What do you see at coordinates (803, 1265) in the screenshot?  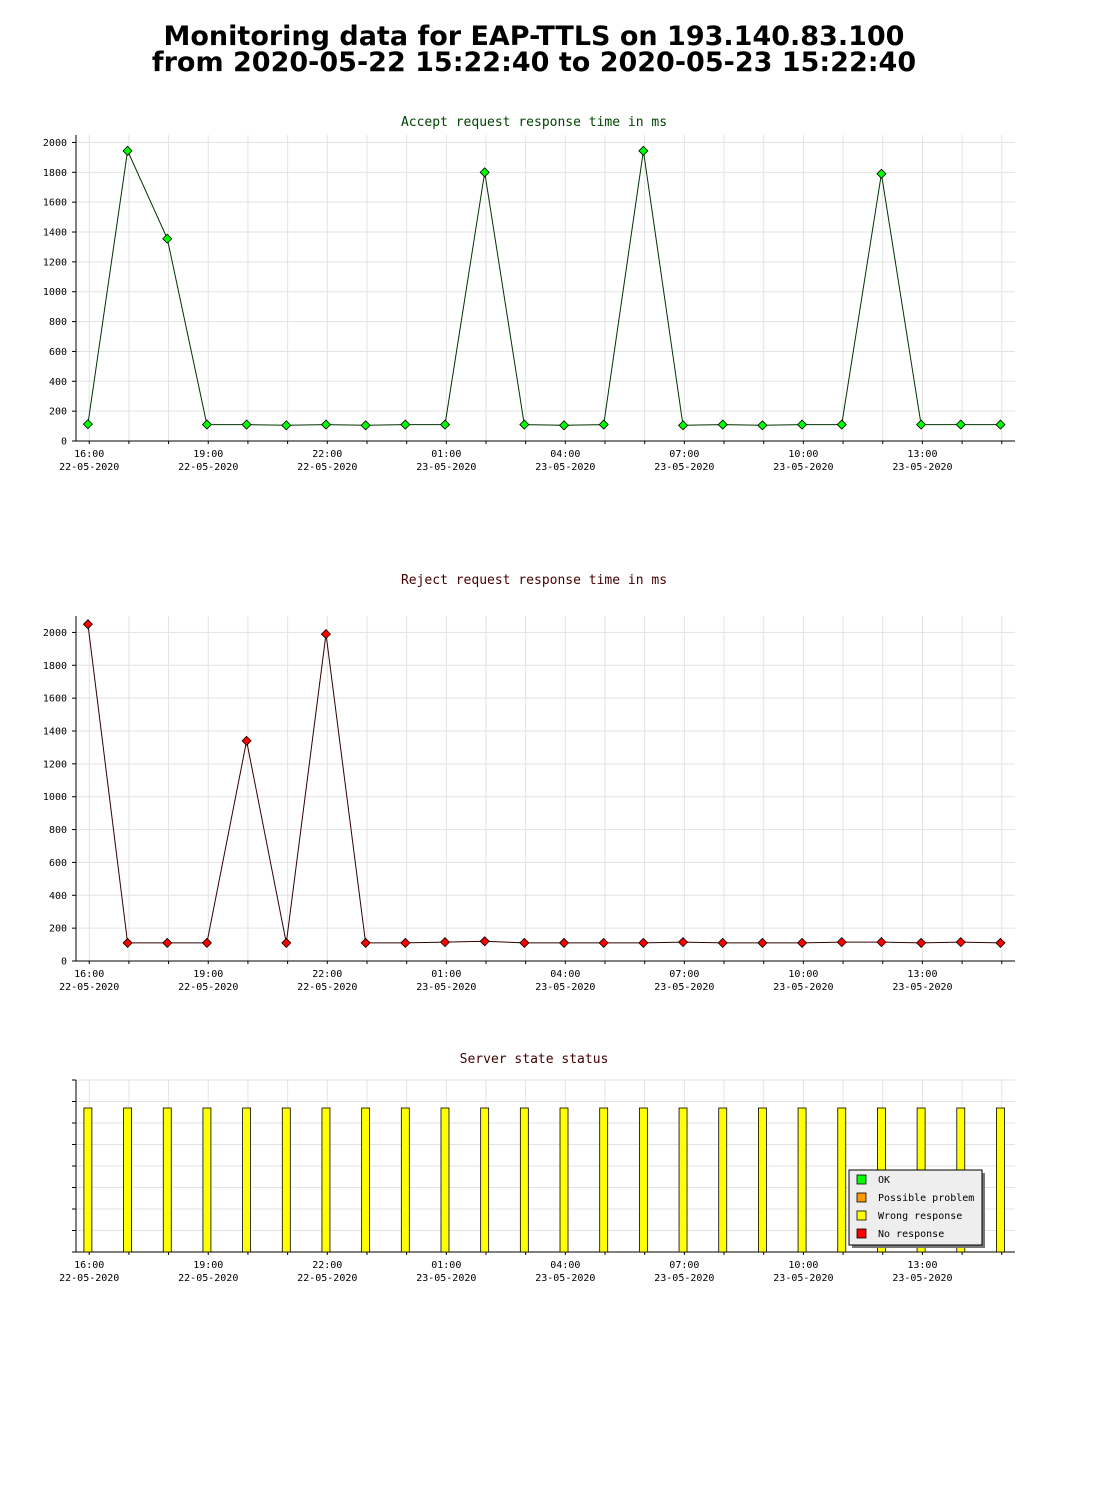 I see `chart3-x-tick-label: 10:00` at bounding box center [803, 1265].